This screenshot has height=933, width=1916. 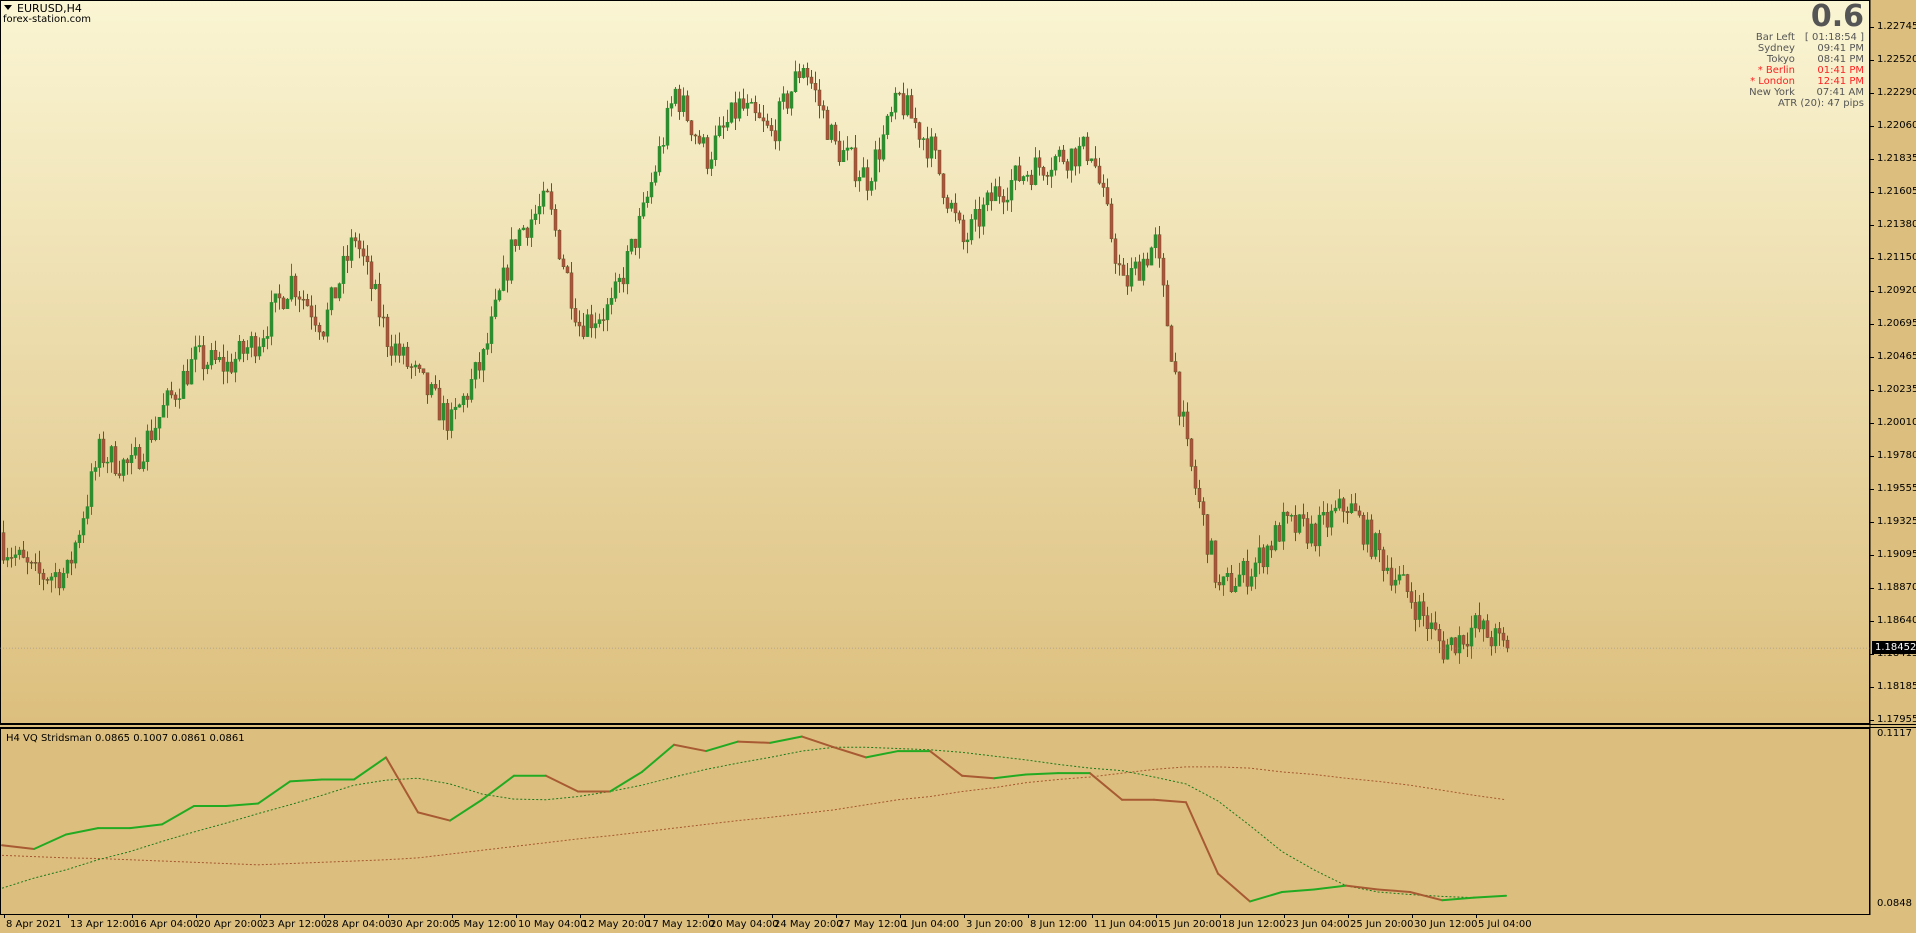 What do you see at coordinates (1059, 924) in the screenshot?
I see `time-label: 8 Jun 12:00` at bounding box center [1059, 924].